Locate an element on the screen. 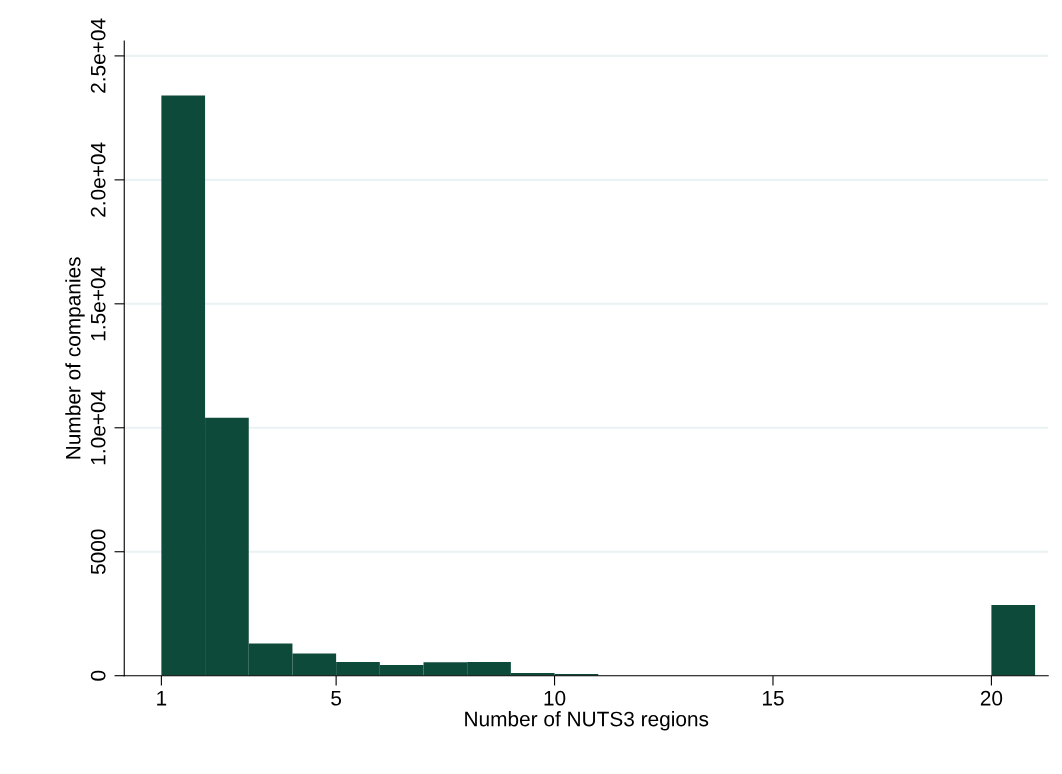  y-tick-label: 1.5e+04 is located at coordinates (98, 303).